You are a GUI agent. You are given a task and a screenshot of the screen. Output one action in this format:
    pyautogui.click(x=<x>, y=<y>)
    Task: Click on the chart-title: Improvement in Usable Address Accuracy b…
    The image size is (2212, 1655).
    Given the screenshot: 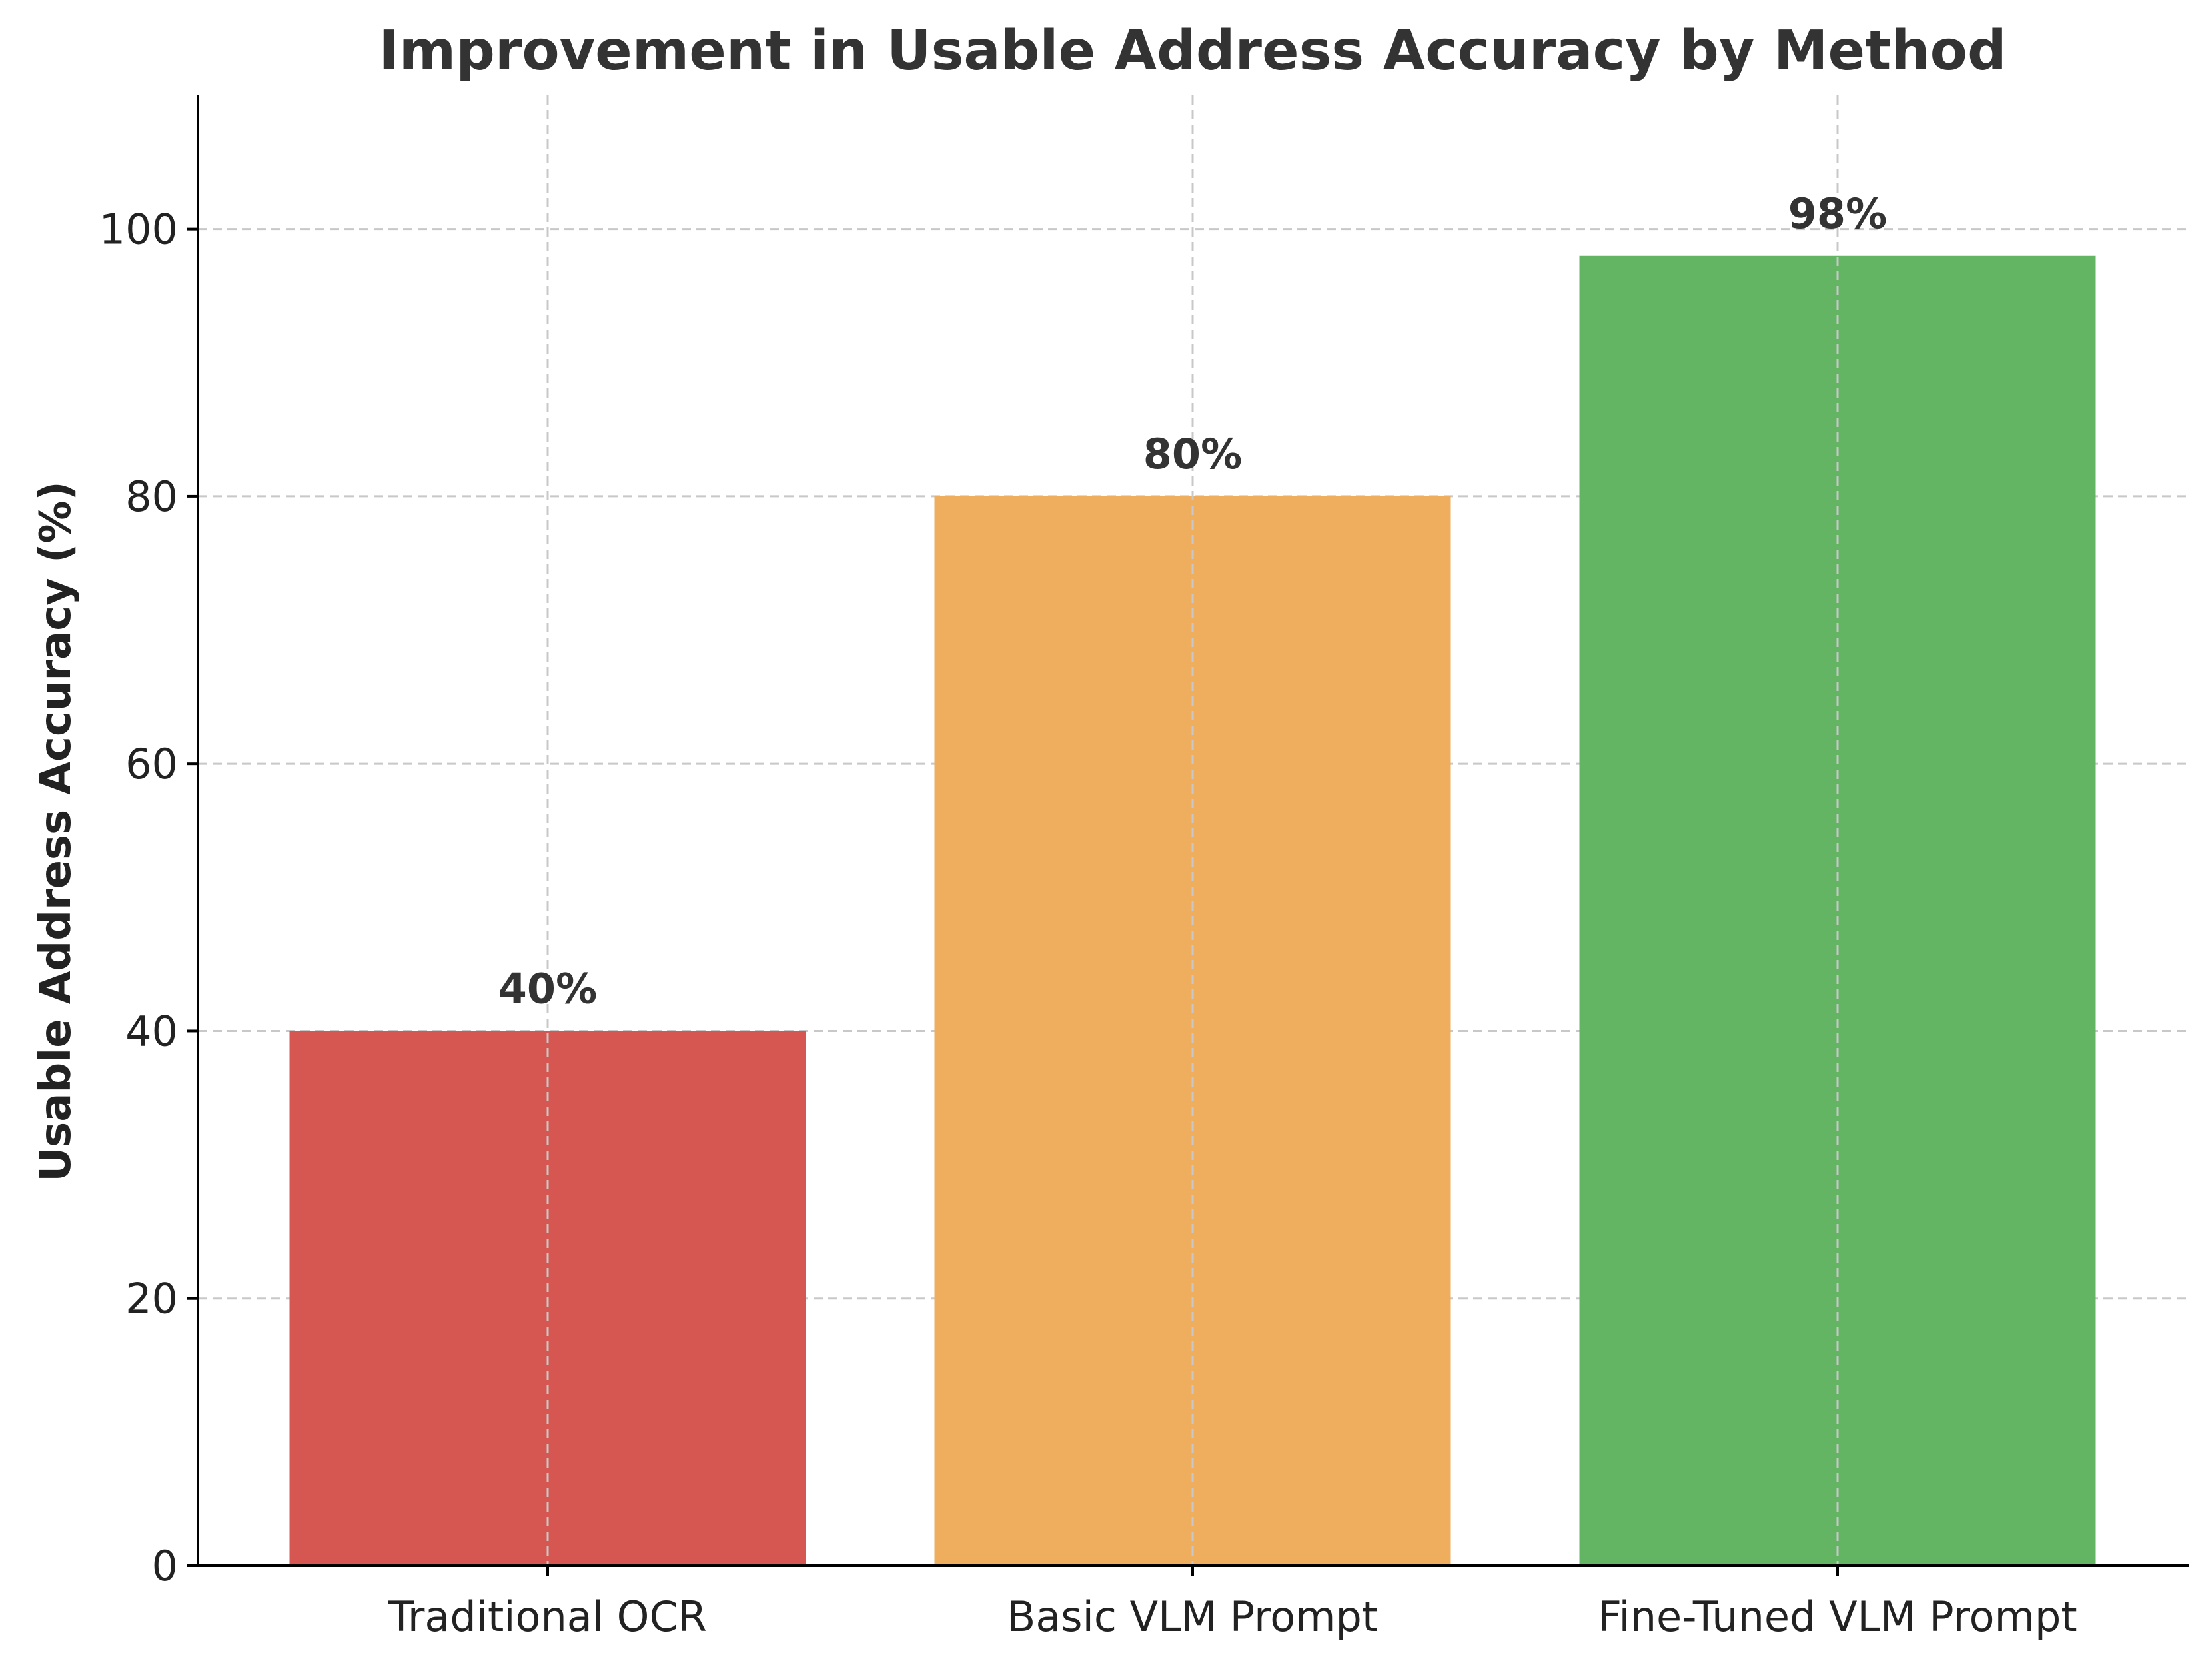 What is the action you would take?
    pyautogui.click(x=1192, y=51)
    